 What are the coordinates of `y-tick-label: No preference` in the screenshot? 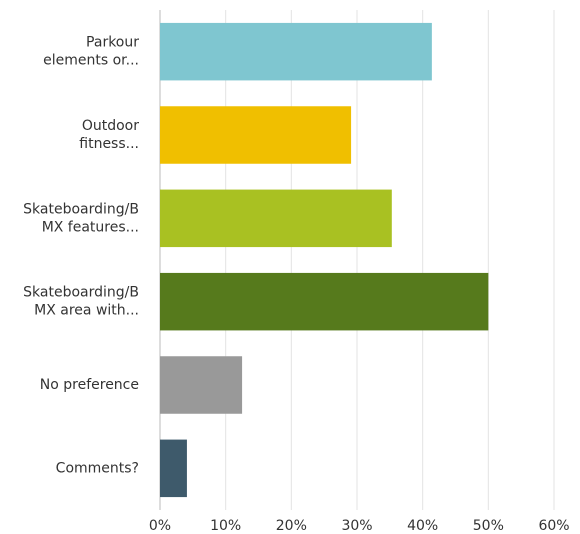 It's located at (89, 385).